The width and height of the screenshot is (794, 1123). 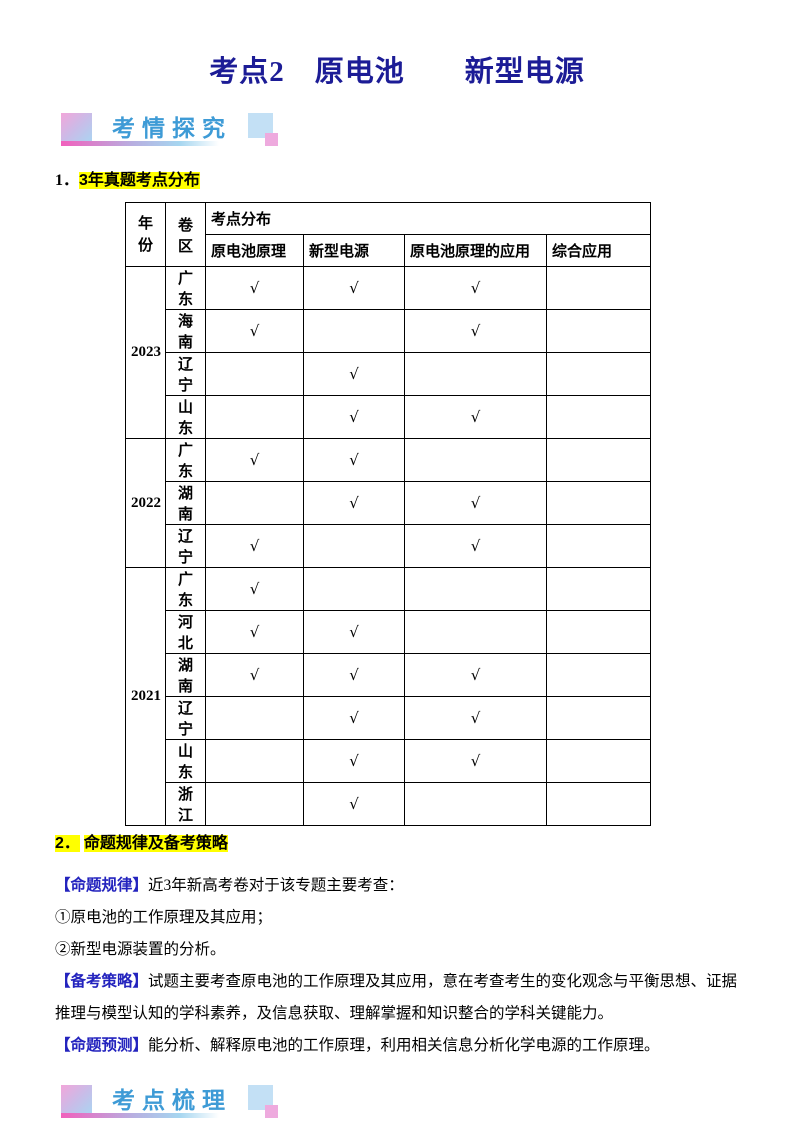 What do you see at coordinates (397, 844) in the screenshot?
I see `item2-heading: 2． 命题规律及备考策略` at bounding box center [397, 844].